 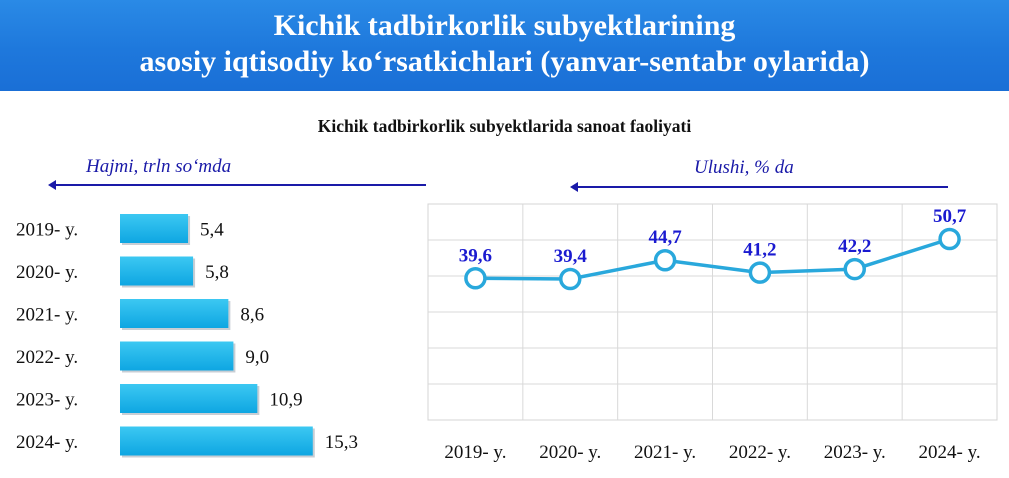 I want to click on bar-value-label: 8,6, so click(x=252, y=315).